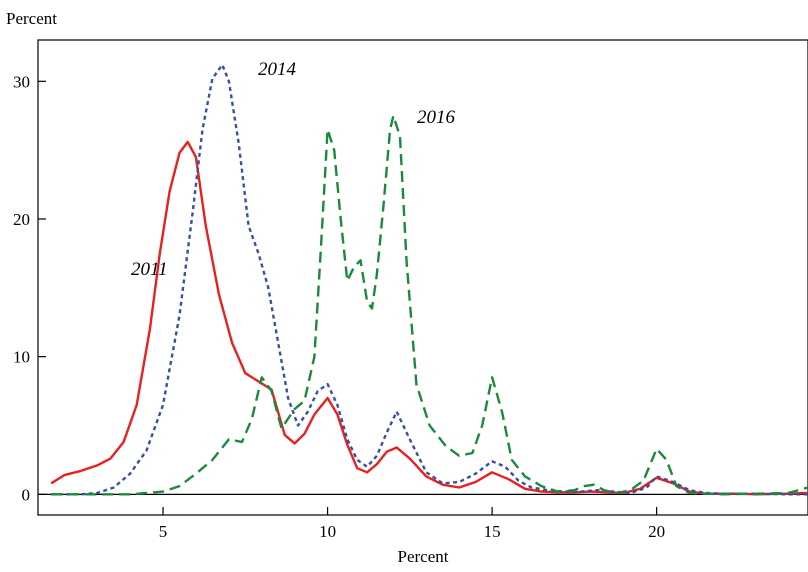  What do you see at coordinates (277, 69) in the screenshot?
I see `series-label-2014: 2014` at bounding box center [277, 69].